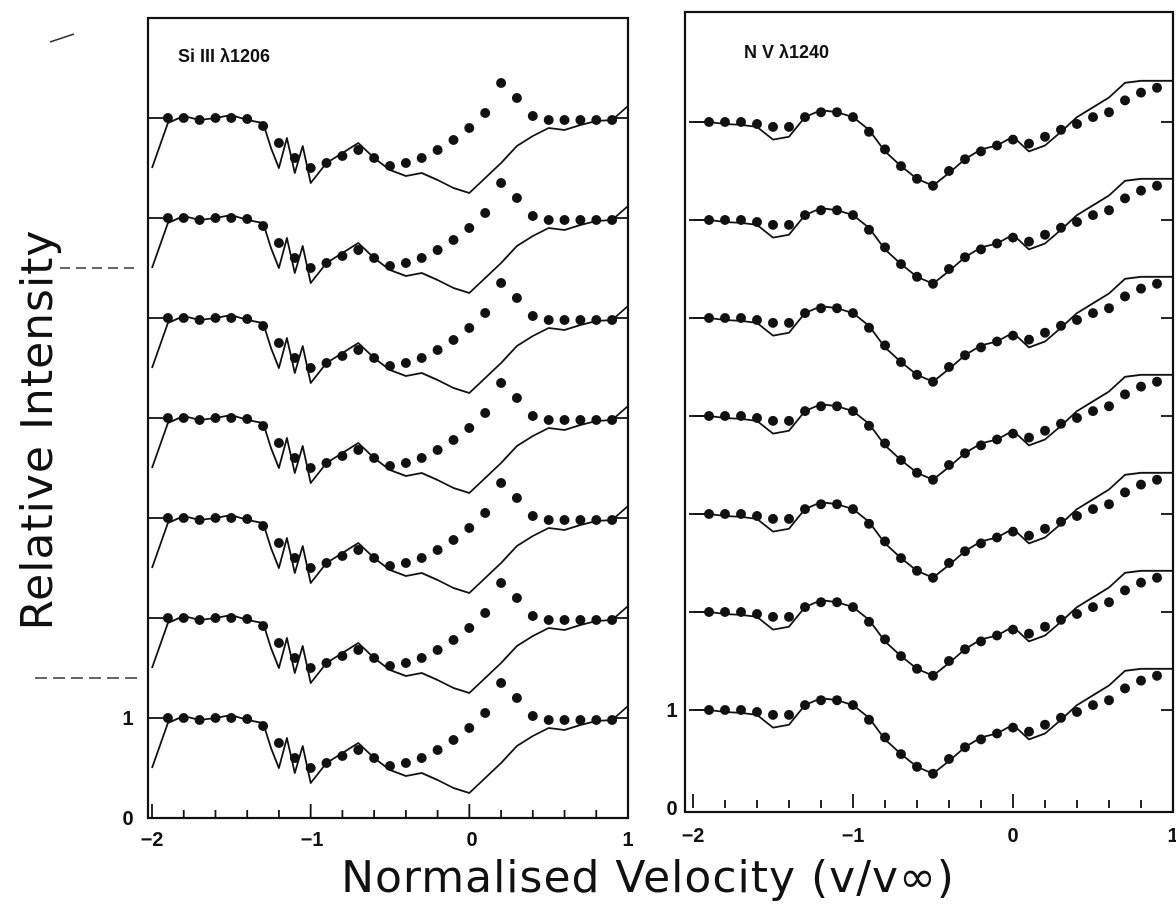 This screenshot has width=1176, height=912. Describe the element at coordinates (62, 38) in the screenshot. I see `scan-mark` at that location.